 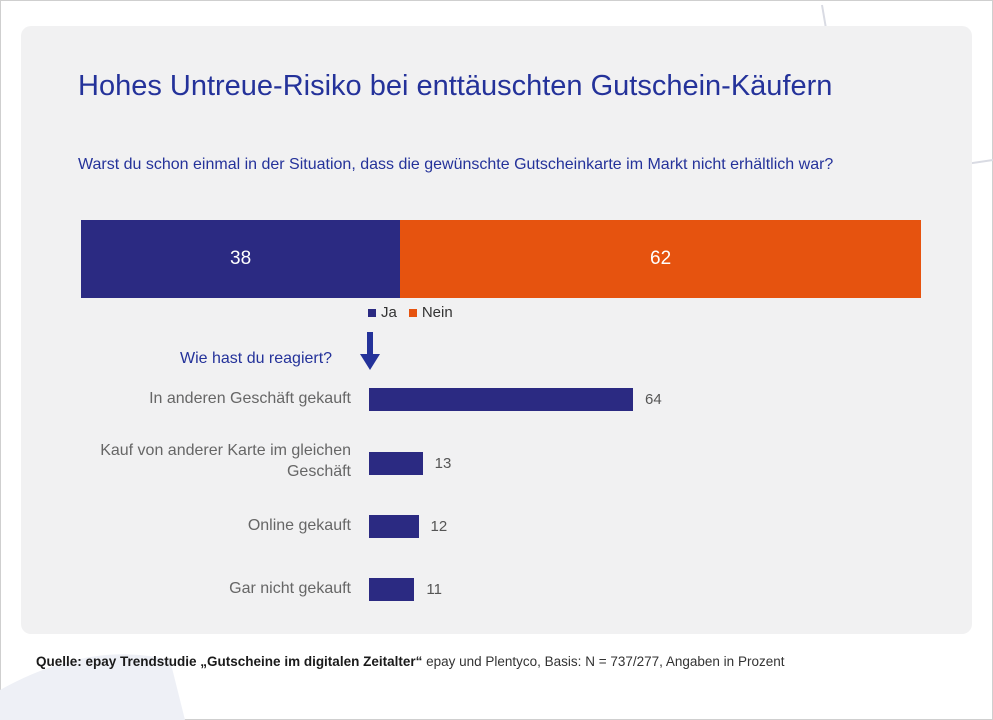 I want to click on category-label: Gar nicht gekauft, so click(x=290, y=588).